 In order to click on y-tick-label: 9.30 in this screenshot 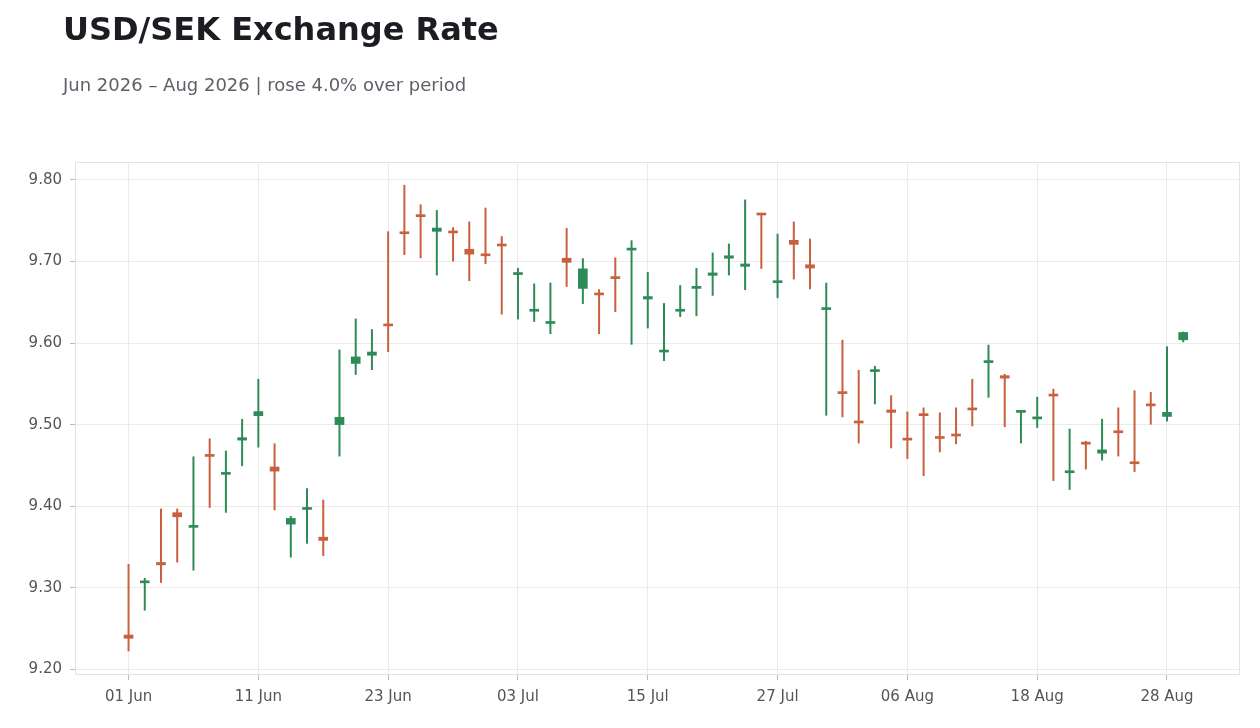, I will do `click(45, 586)`.